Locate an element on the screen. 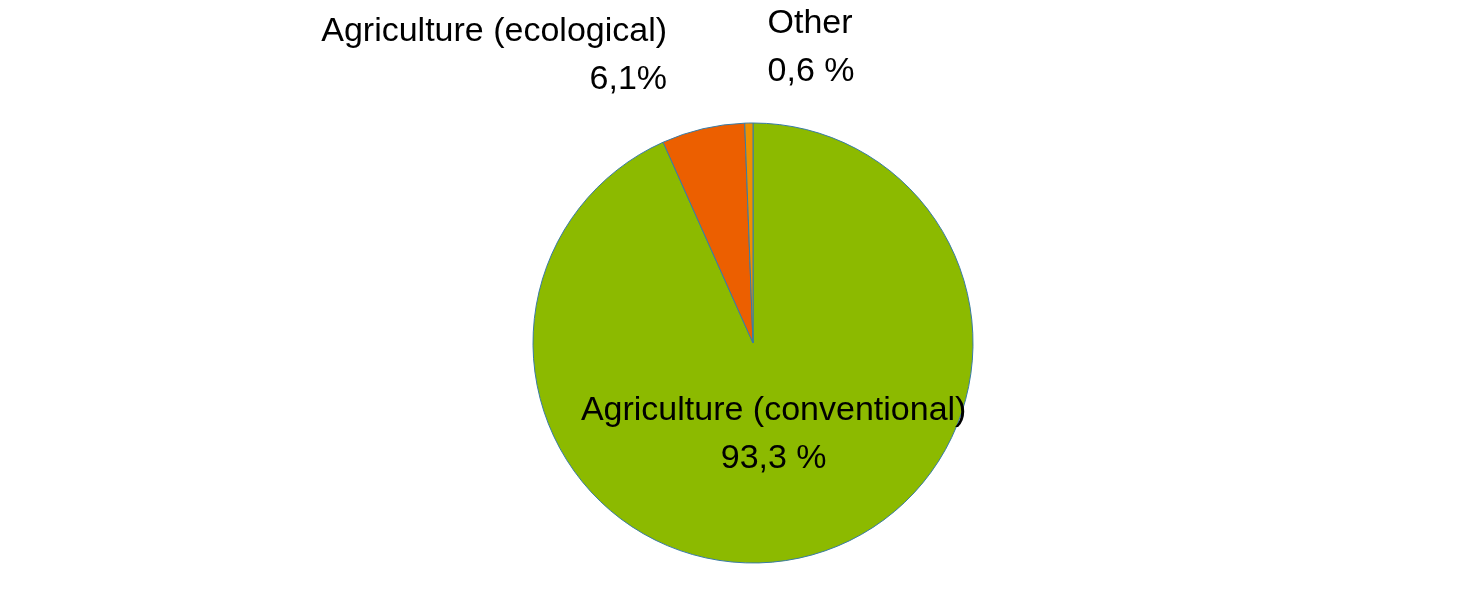 The image size is (1483, 595). data-label: 0,6 % is located at coordinates (811, 69).